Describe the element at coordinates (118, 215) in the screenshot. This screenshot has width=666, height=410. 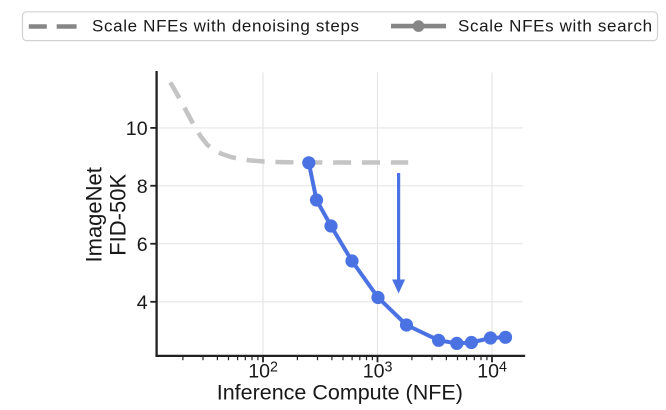
I see `svg-text: FID-50K` at that location.